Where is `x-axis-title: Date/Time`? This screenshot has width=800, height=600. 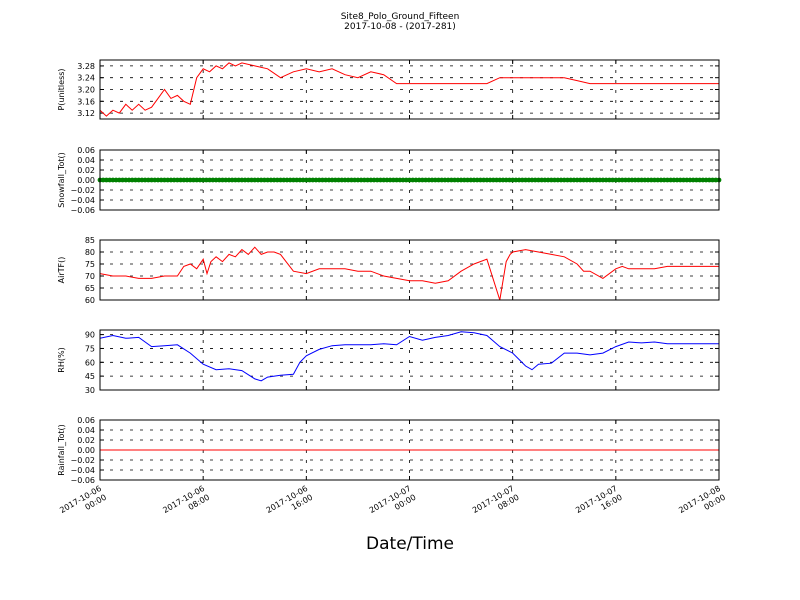 x-axis-title: Date/Time is located at coordinates (410, 544).